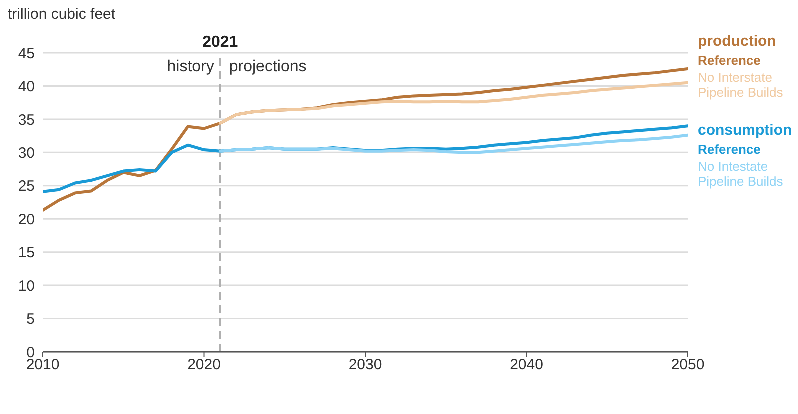  Describe the element at coordinates (738, 42) in the screenshot. I see `text: production` at that location.